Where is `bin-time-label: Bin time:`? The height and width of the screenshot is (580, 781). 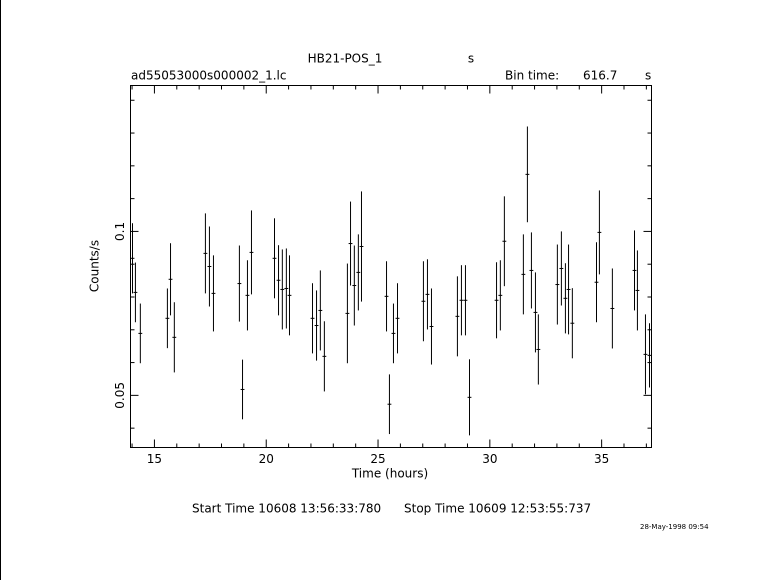
bin-time-label: Bin time: is located at coordinates (532, 76).